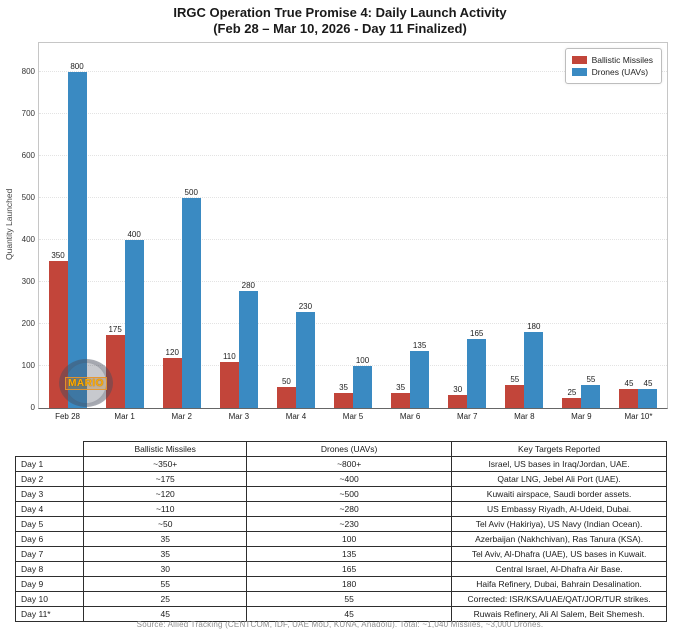 This screenshot has width=680, height=639. What do you see at coordinates (534, 327) in the screenshot?
I see `bar-value-label: 180` at bounding box center [534, 327].